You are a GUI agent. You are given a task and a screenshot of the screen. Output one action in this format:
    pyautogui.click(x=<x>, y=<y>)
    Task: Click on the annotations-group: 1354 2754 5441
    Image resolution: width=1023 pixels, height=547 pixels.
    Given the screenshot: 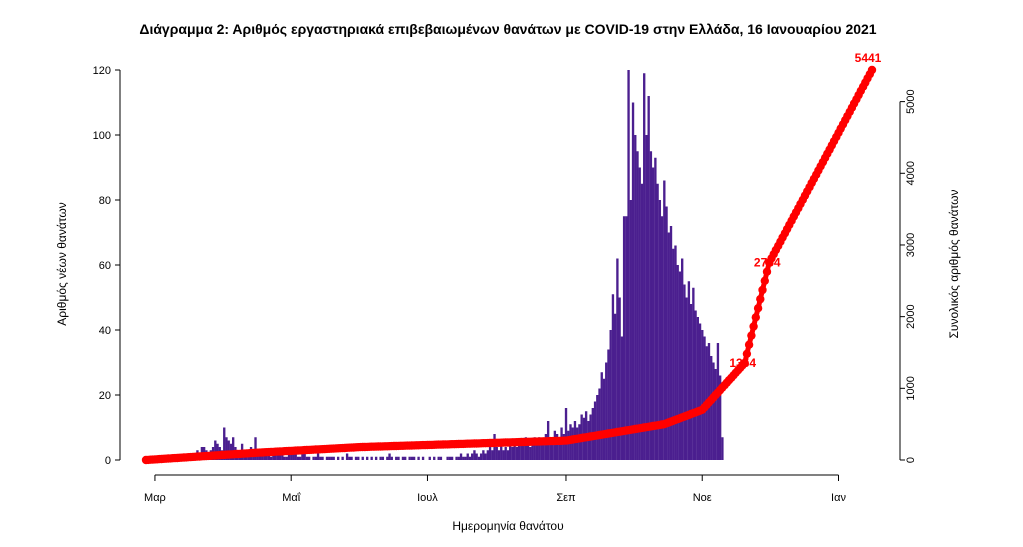 What is the action you would take?
    pyautogui.click(x=805, y=210)
    